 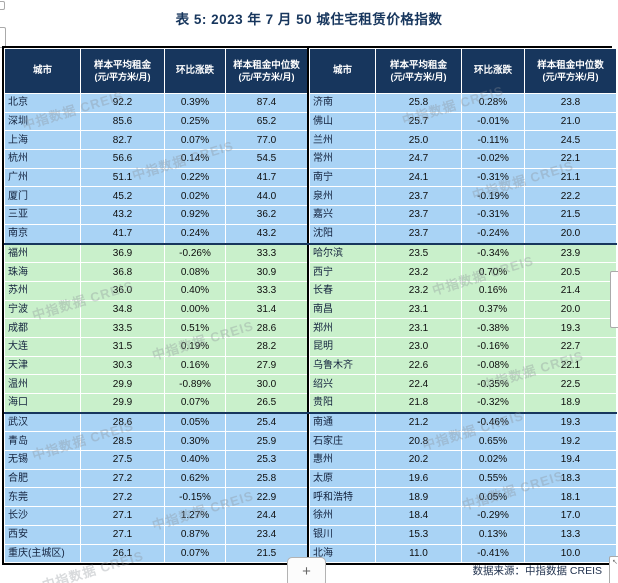 What do you see at coordinates (570, 290) in the screenshot?
I see `median-rent-cell: 21.4` at bounding box center [570, 290].